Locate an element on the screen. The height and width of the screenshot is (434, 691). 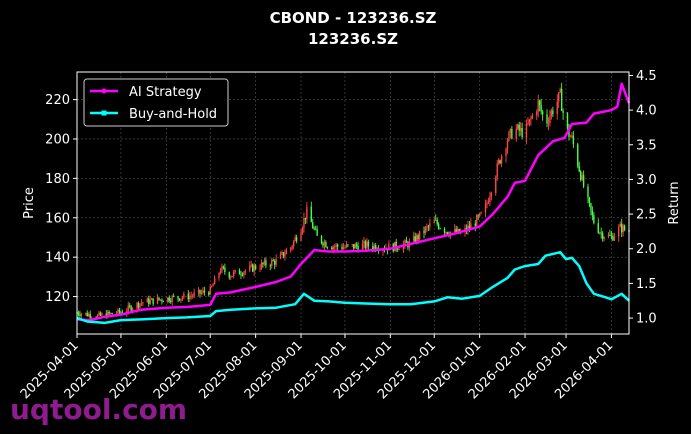
right-axis: 1.0 1.5 2.0 2.5 3.0 3.5 4.0 4.5 is located at coordinates (643, 198).